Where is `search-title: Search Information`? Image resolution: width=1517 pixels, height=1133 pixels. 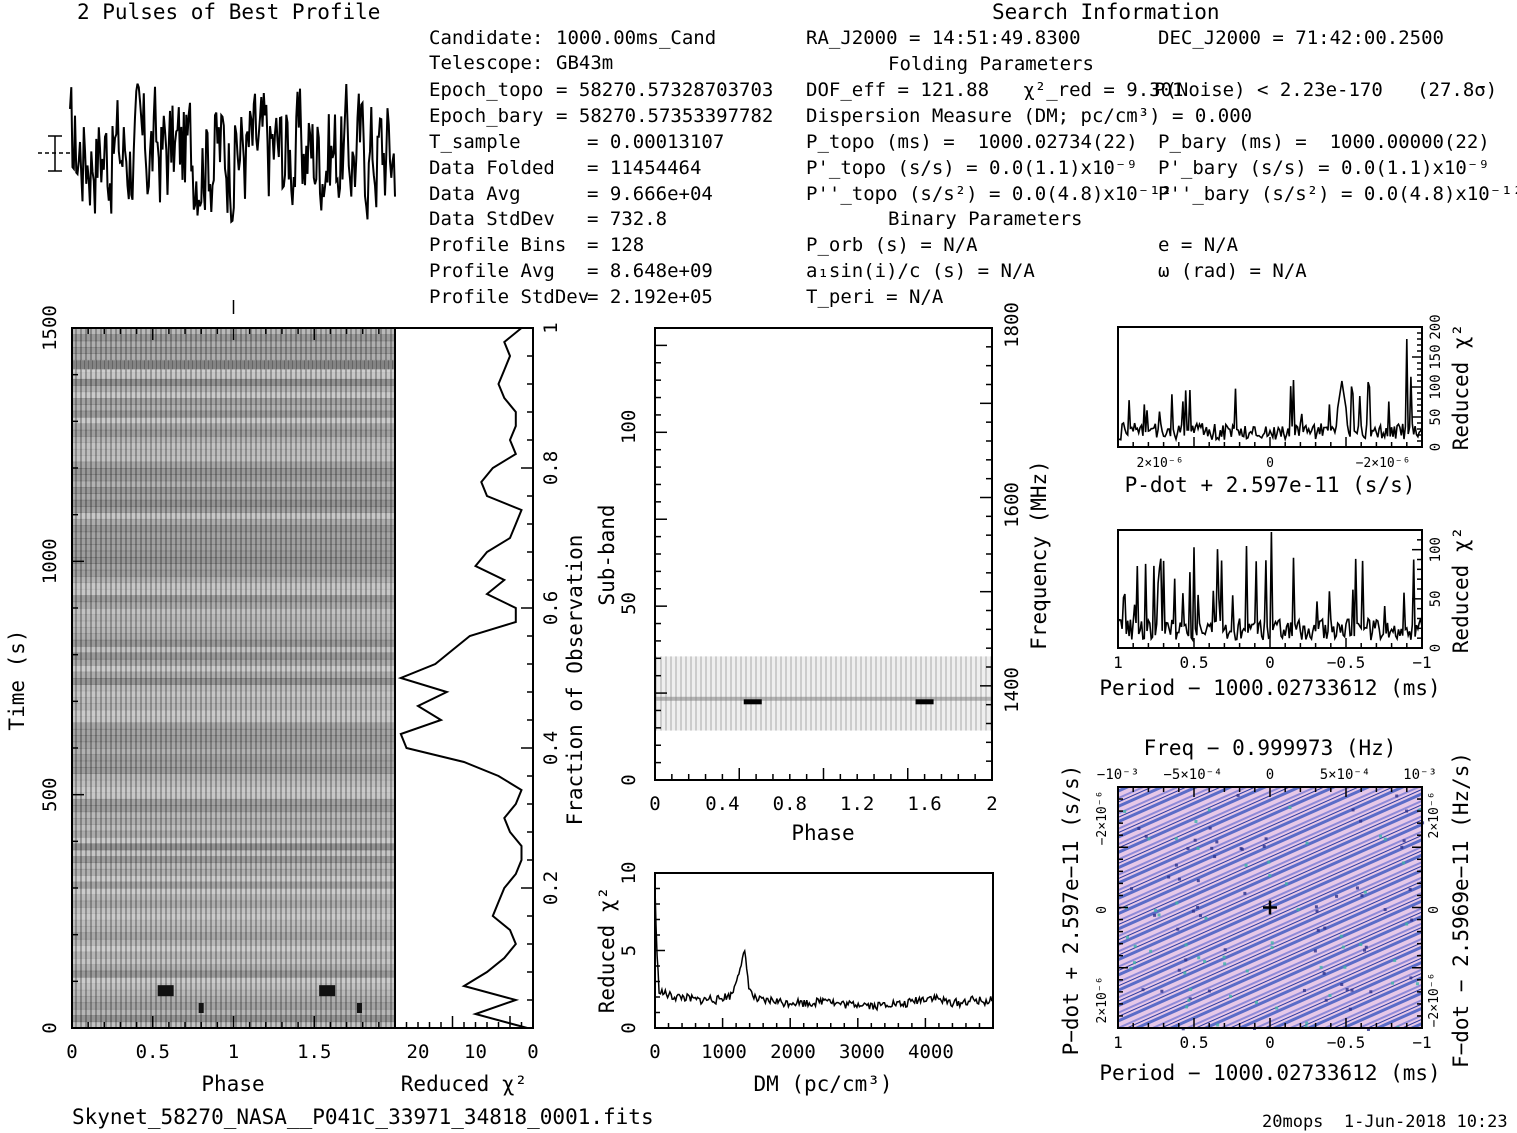
search-title: Search Information is located at coordinates (1106, 12).